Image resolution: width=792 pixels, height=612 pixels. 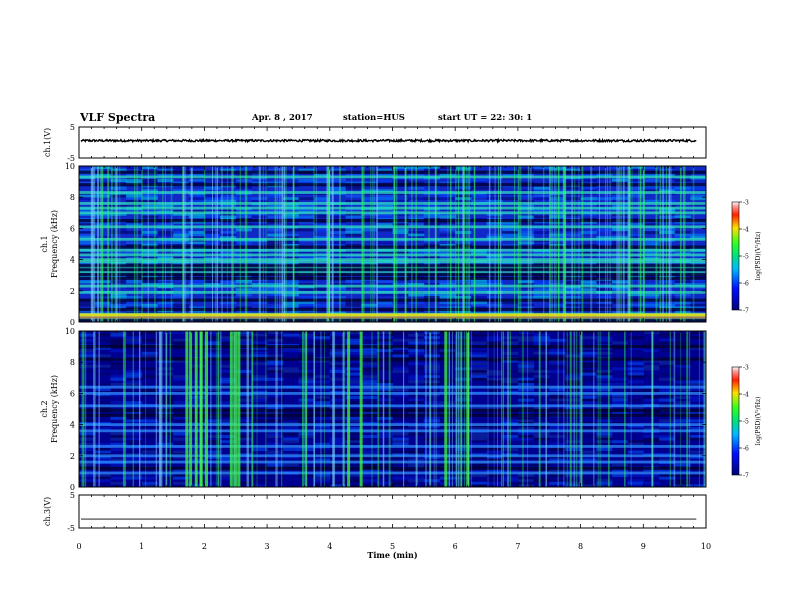 I want to click on ch3-waveform-ylabel: ch.3(V), so click(x=47, y=511).